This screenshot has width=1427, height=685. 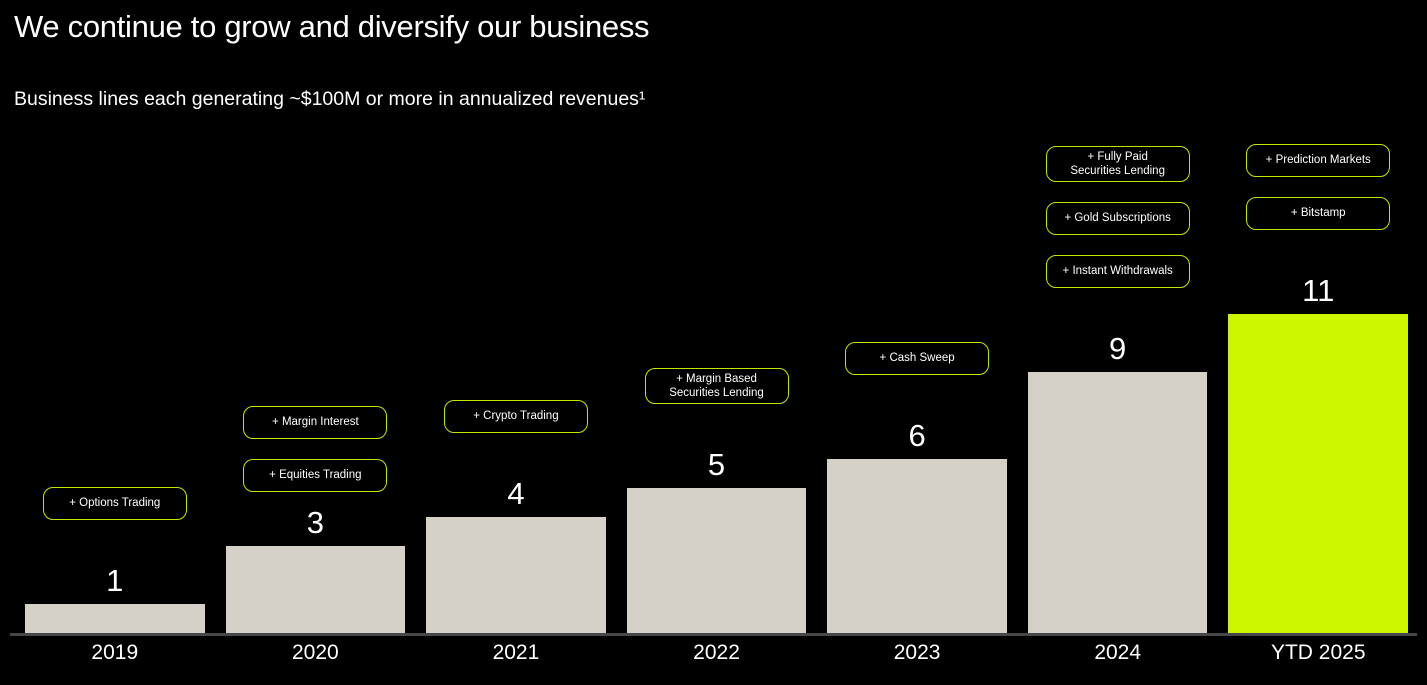 What do you see at coordinates (917, 435) in the screenshot?
I see `bar-value-label: 6` at bounding box center [917, 435].